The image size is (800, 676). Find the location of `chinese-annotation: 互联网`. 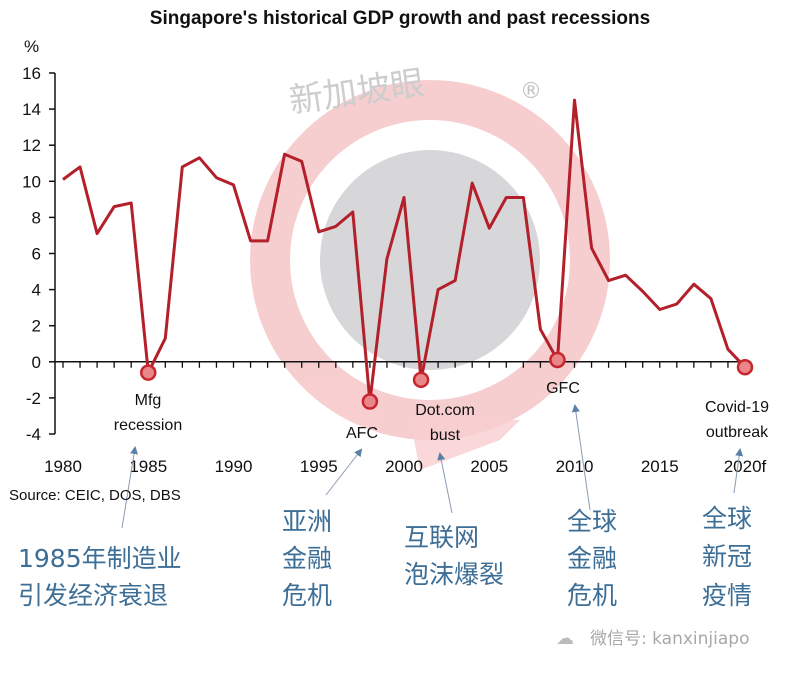

chinese-annotation: 互联网 is located at coordinates (441, 537).